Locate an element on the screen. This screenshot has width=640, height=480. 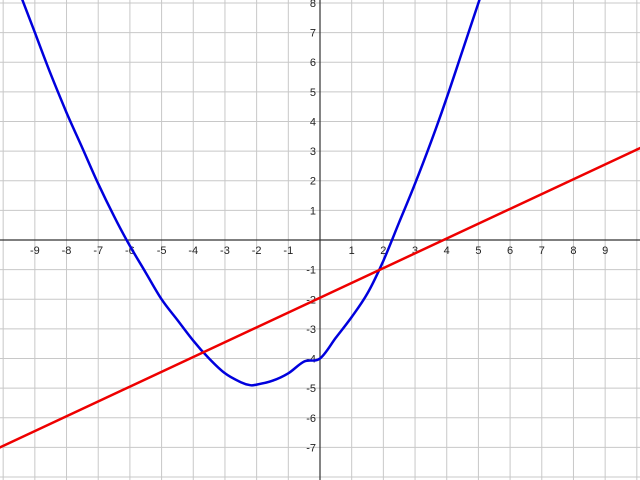
x-tick-label: 7 is located at coordinates (542, 251).